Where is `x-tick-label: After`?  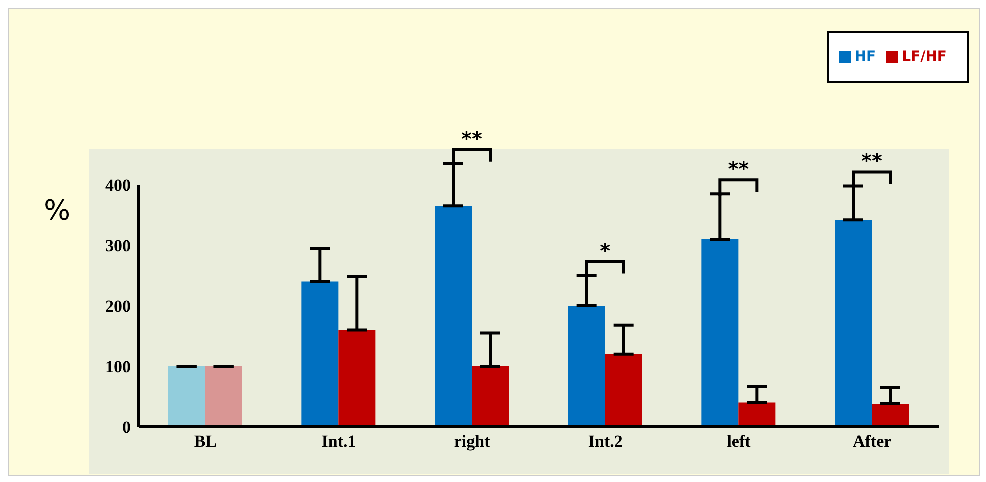
x-tick-label: After is located at coordinates (872, 442).